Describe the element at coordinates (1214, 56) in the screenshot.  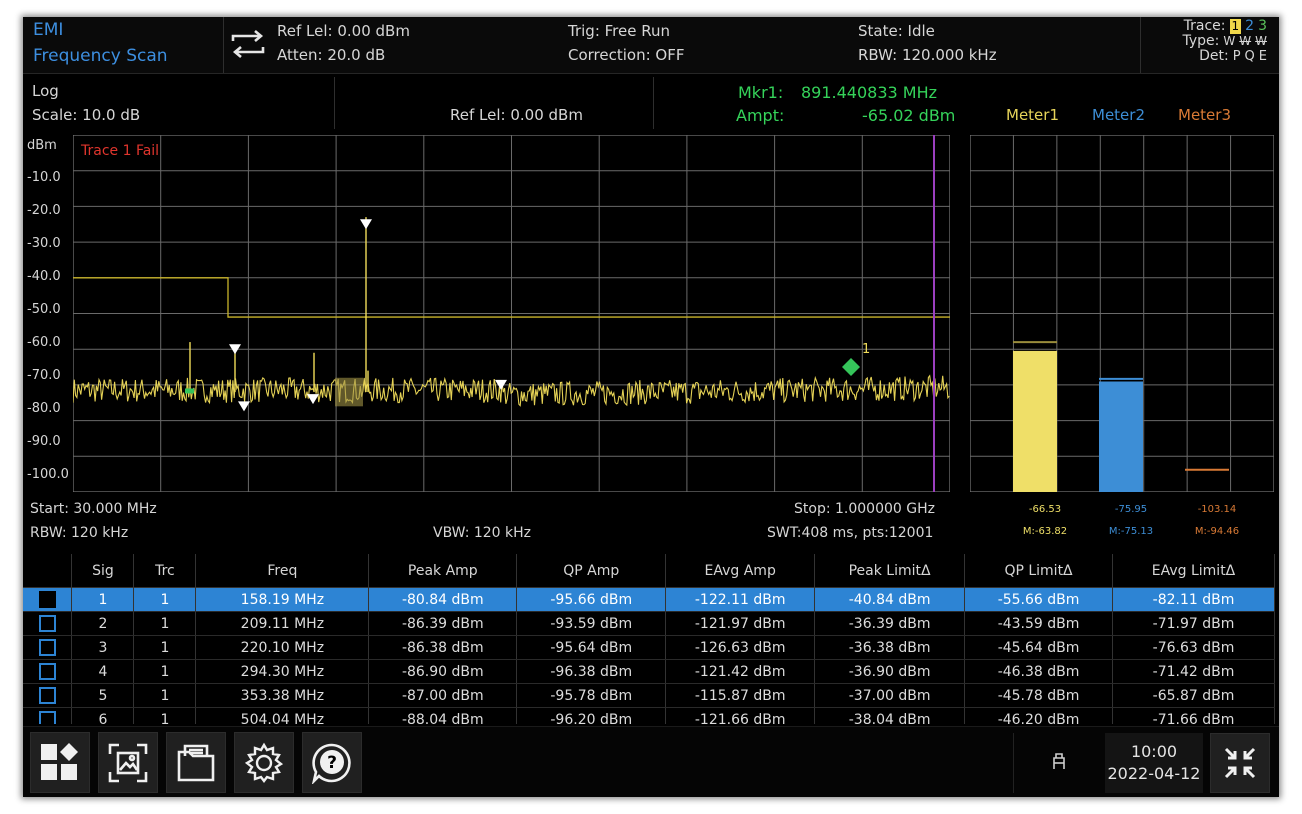
I see `det-label: Det:` at that location.